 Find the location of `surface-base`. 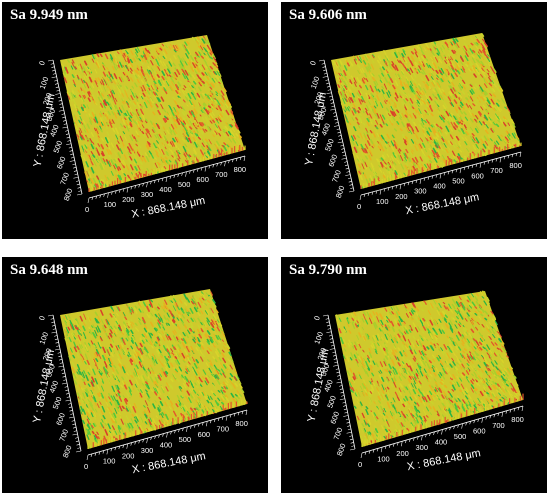

surface-base is located at coordinates (152, 113).